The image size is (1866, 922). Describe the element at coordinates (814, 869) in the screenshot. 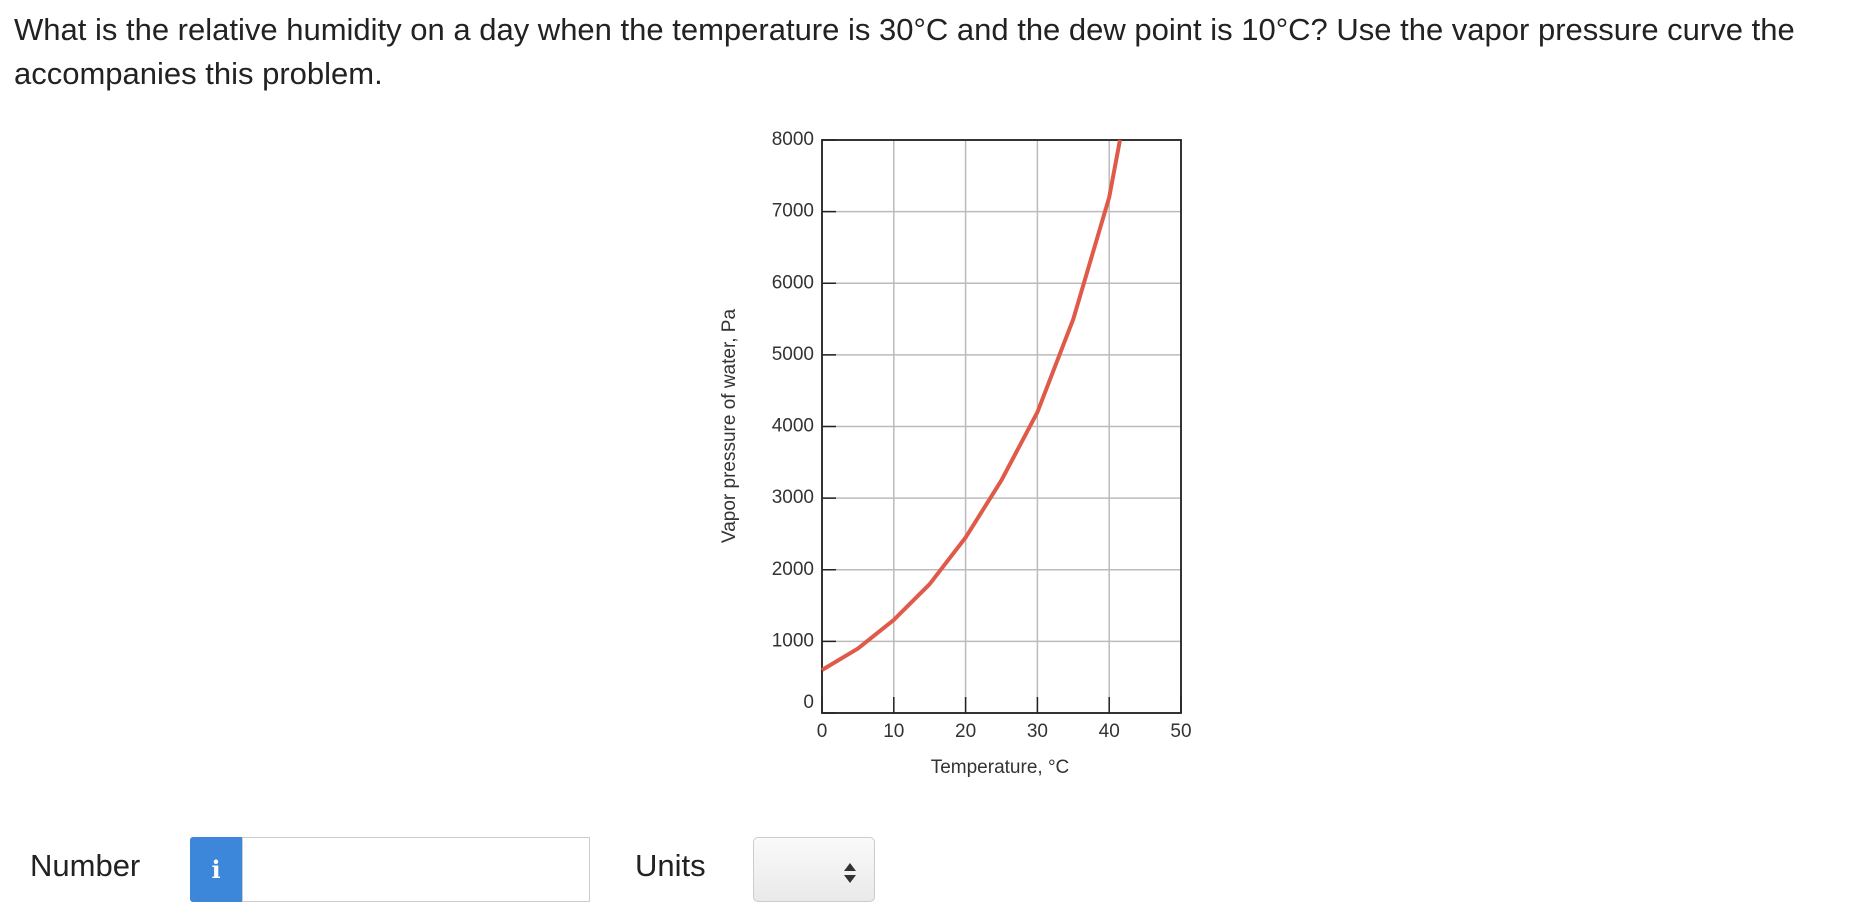

I see `units-select` at that location.